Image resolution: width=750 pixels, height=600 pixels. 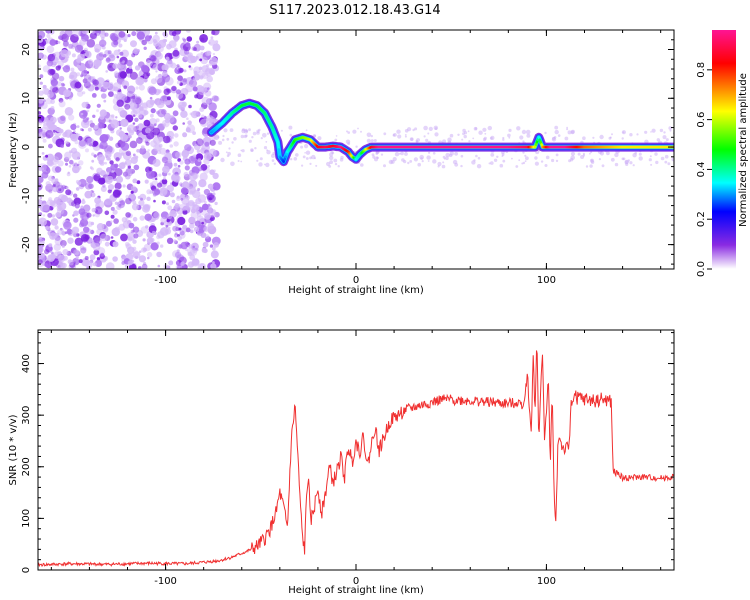 I want to click on spectrogram-y-label: Frequency (Hz), so click(x=13, y=150).